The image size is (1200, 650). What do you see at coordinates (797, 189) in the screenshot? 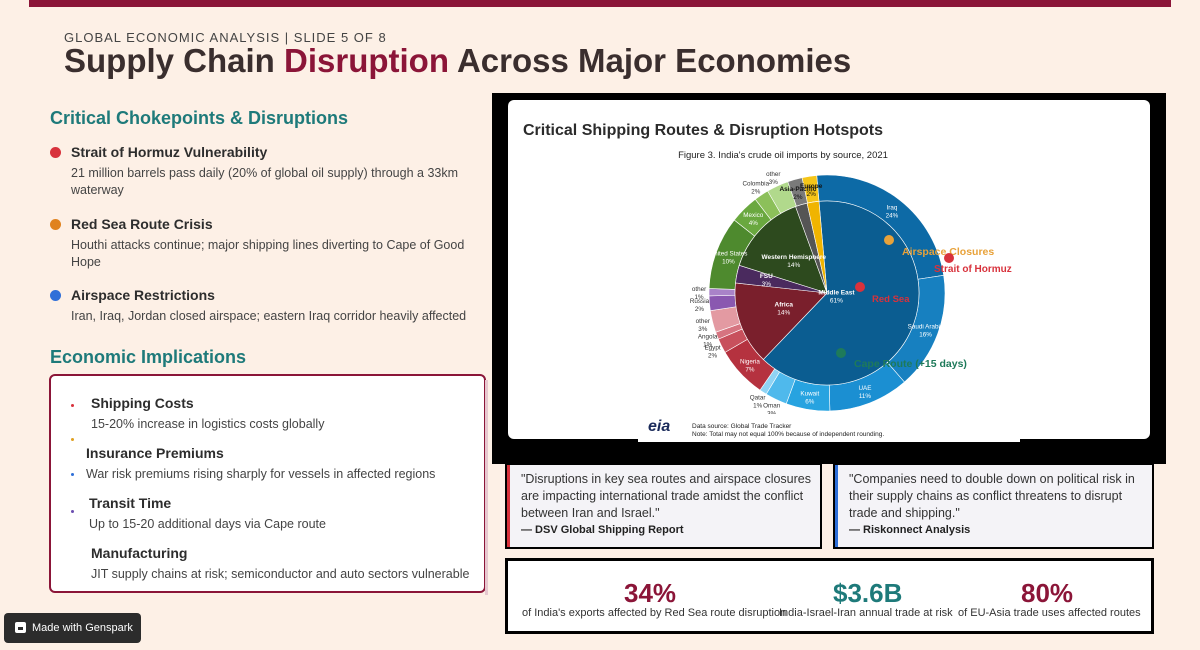
I see `region-label: Asia-Pacific` at bounding box center [797, 189].